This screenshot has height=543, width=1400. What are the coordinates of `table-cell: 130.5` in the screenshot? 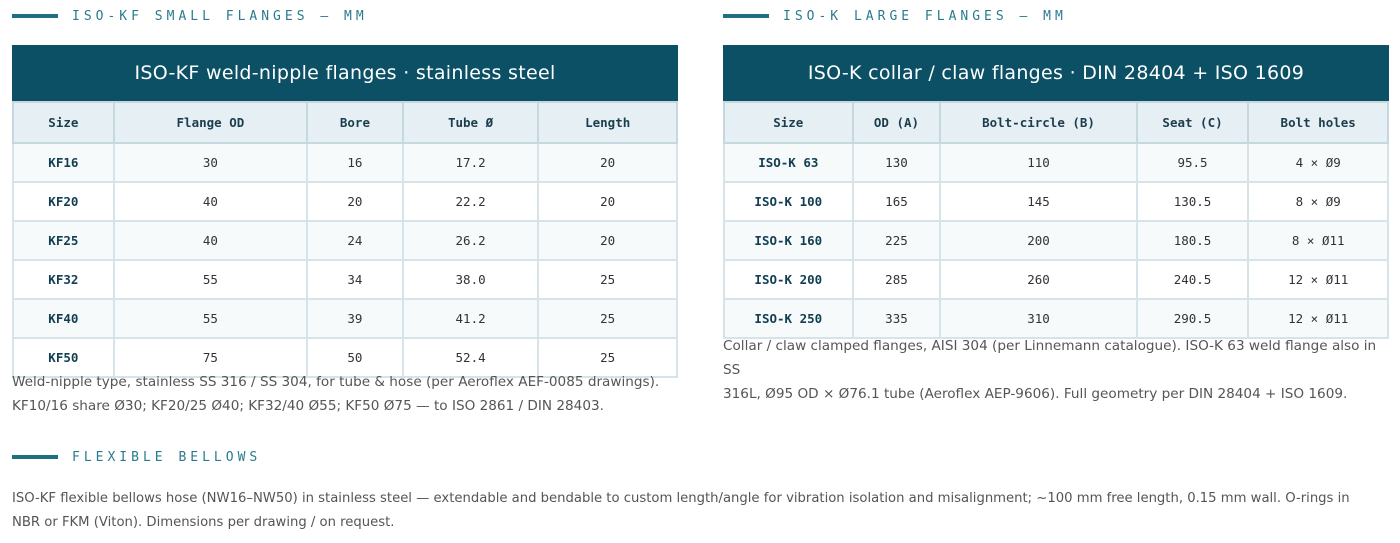 It's located at (1192, 201).